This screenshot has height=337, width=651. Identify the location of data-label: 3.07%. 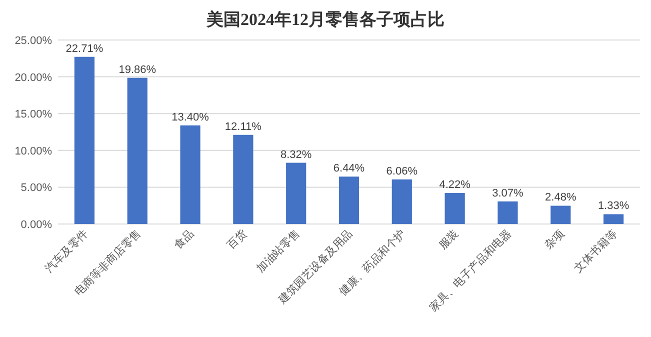
(508, 193).